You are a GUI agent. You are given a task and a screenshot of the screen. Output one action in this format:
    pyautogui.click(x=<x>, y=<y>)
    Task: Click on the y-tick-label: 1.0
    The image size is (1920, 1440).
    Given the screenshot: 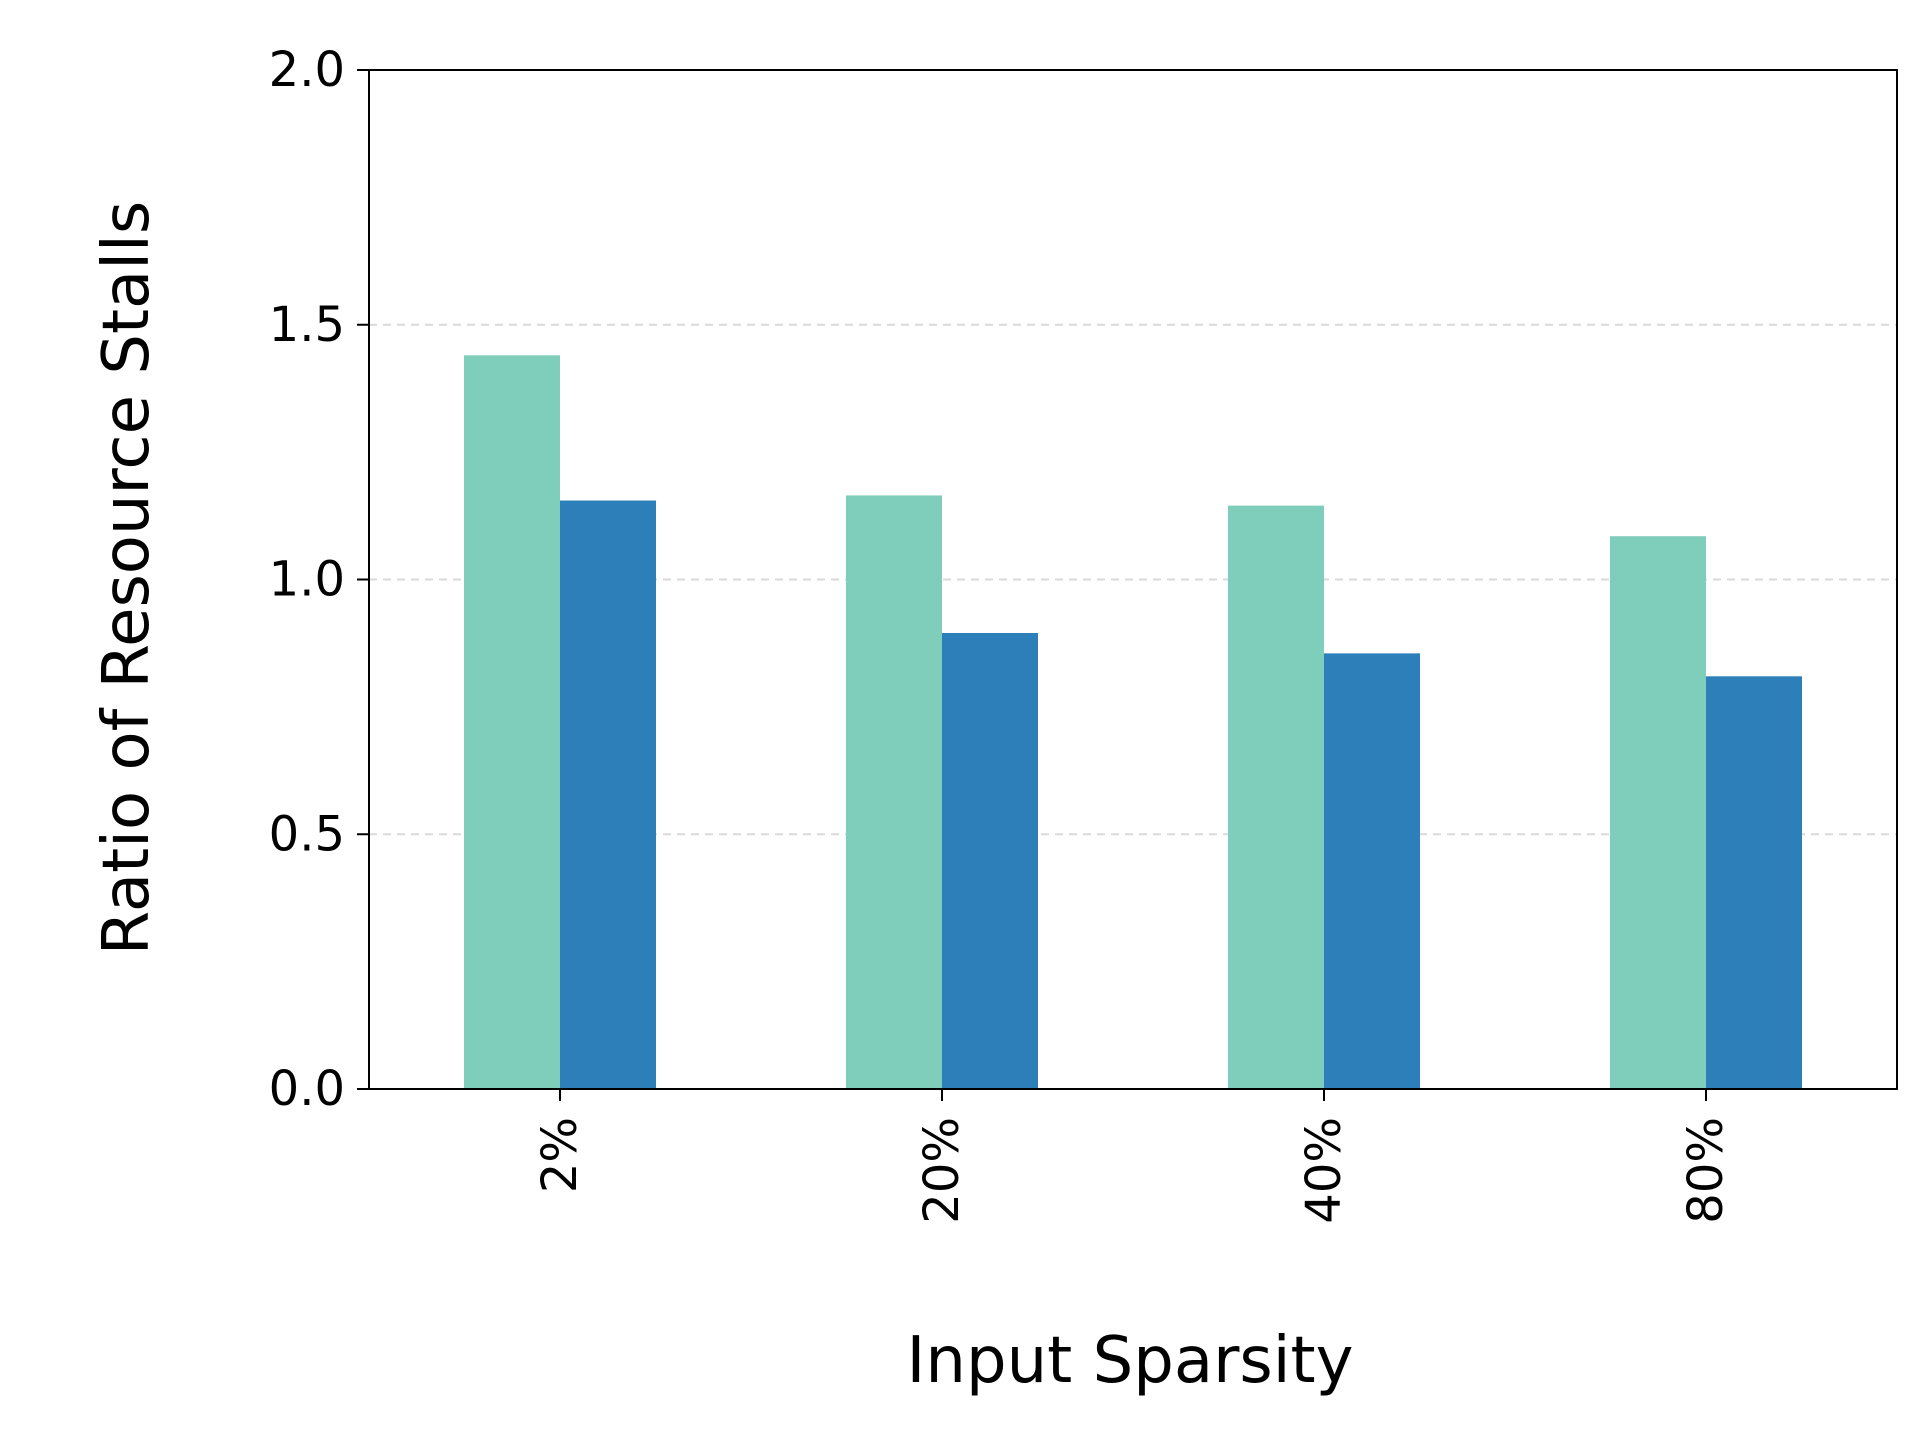 What is the action you would take?
    pyautogui.click(x=307, y=580)
    